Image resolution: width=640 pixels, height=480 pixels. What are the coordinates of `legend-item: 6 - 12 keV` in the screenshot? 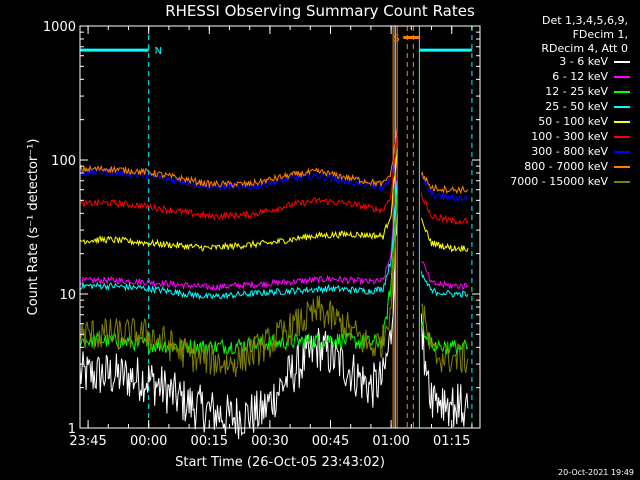 It's located at (570, 76).